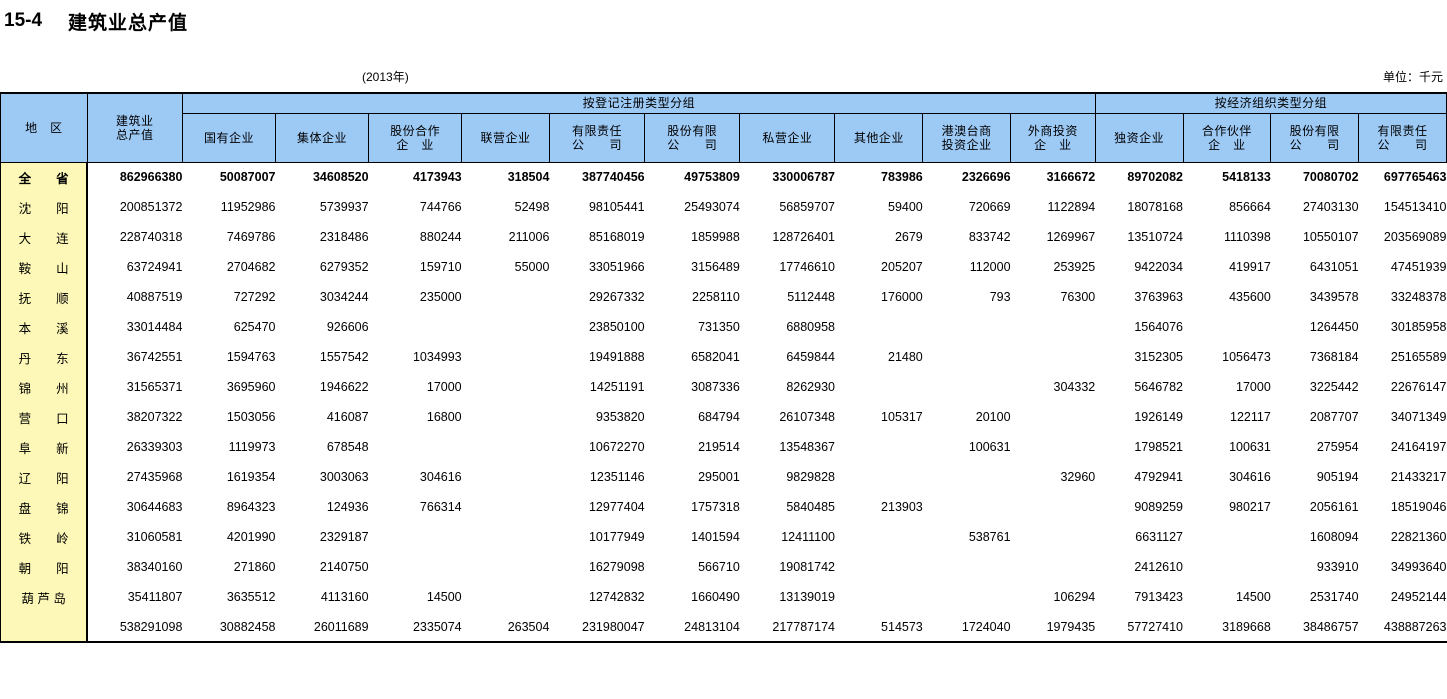 The image size is (1447, 699). Describe the element at coordinates (787, 297) in the screenshot. I see `table-cell: 5112448` at that location.